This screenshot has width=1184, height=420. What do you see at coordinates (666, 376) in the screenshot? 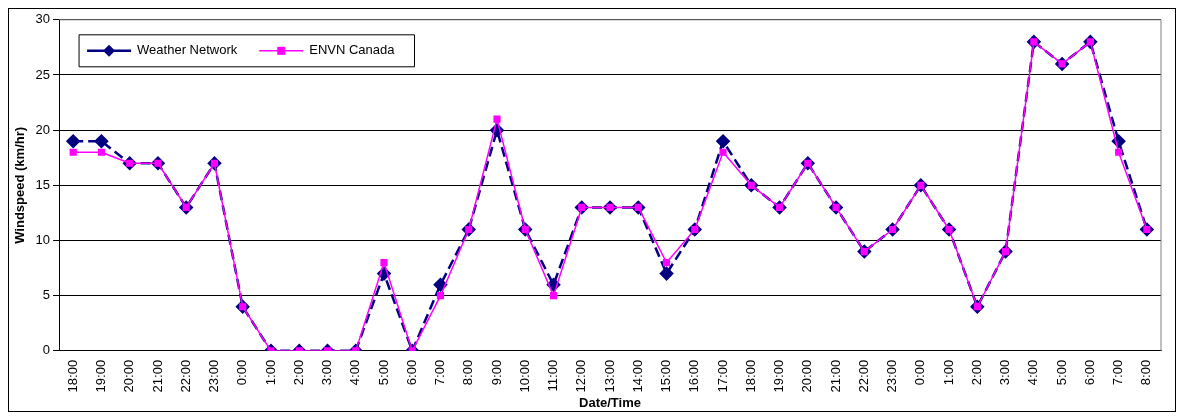
I see `x-tick-label: 15:00` at bounding box center [666, 376].